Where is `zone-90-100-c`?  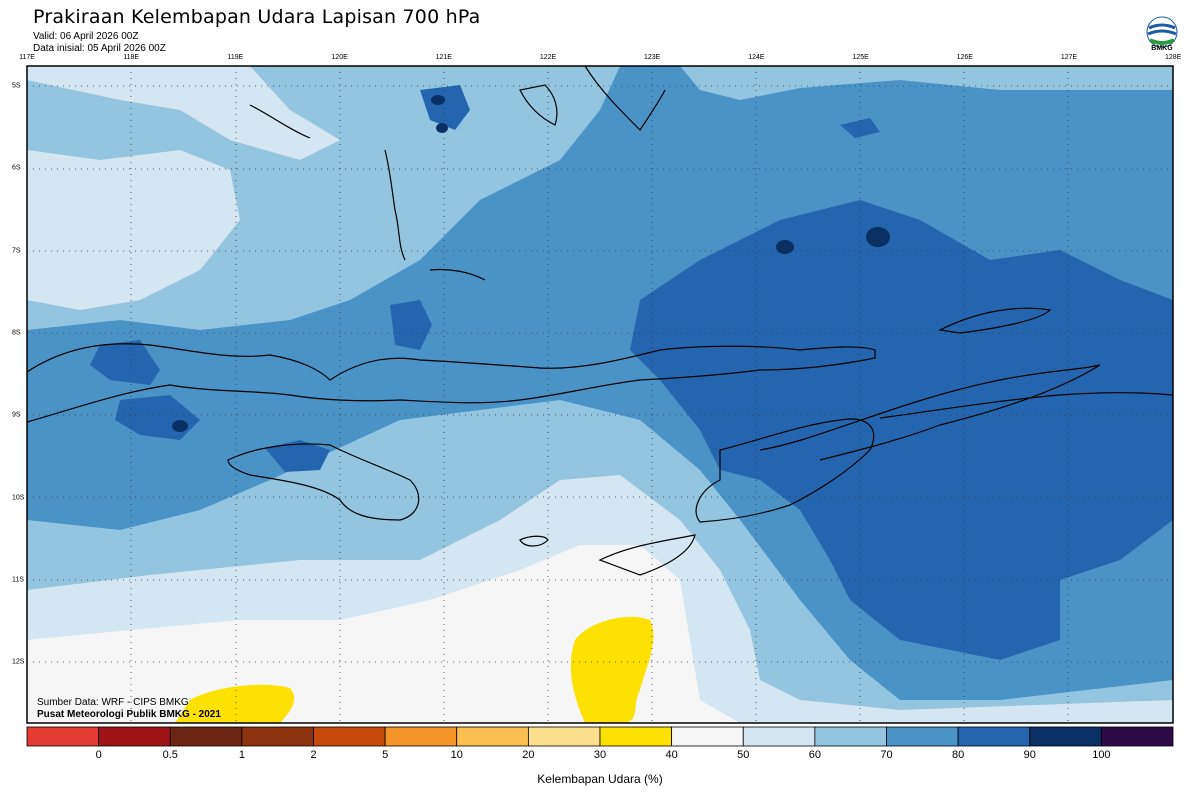
zone-90-100-c is located at coordinates (180, 426).